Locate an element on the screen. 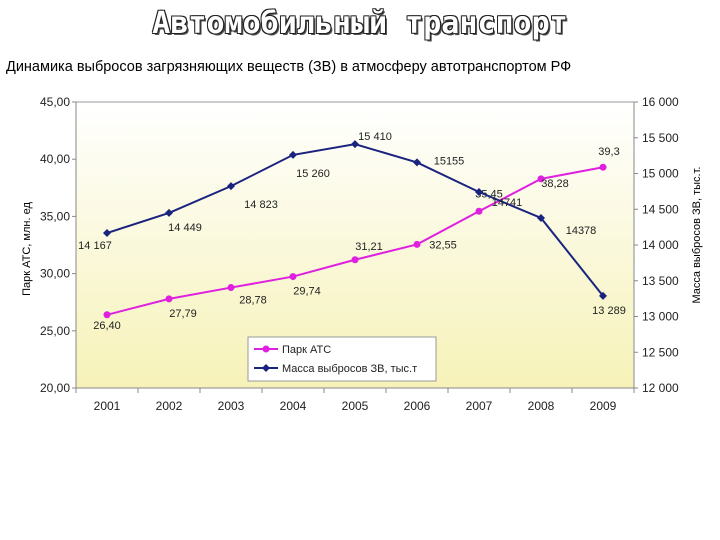 This screenshot has width=720, height=540. x-tick-label: 2002 is located at coordinates (169, 406).